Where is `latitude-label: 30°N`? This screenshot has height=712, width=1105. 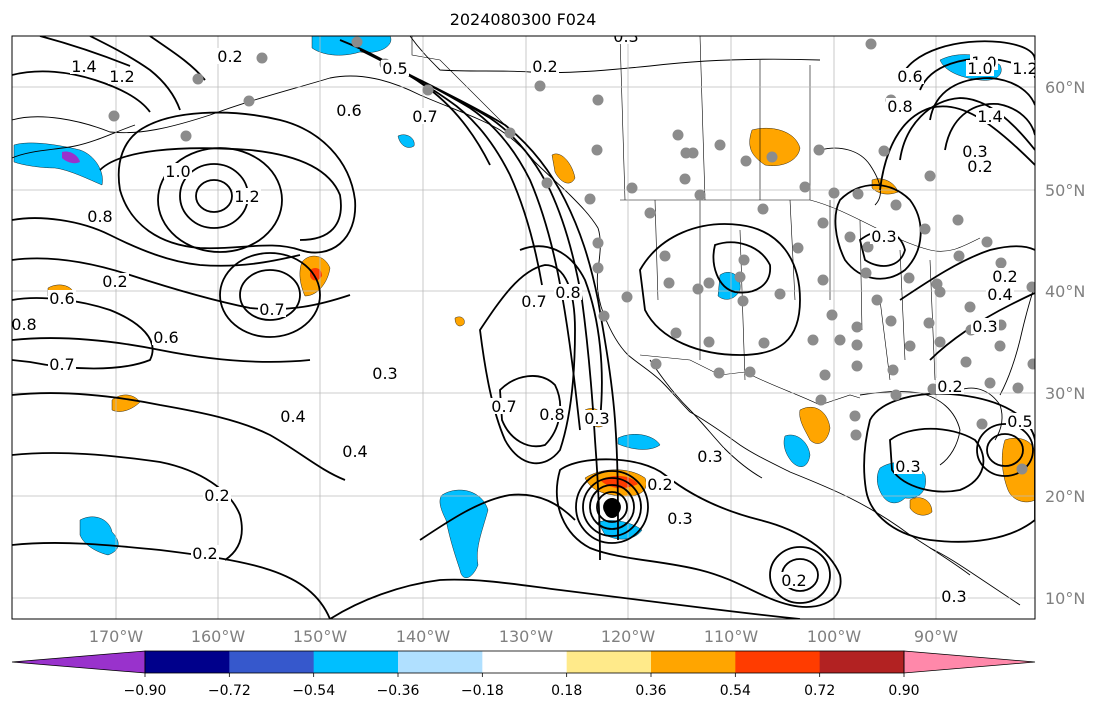 latitude-label: 30°N is located at coordinates (1065, 393).